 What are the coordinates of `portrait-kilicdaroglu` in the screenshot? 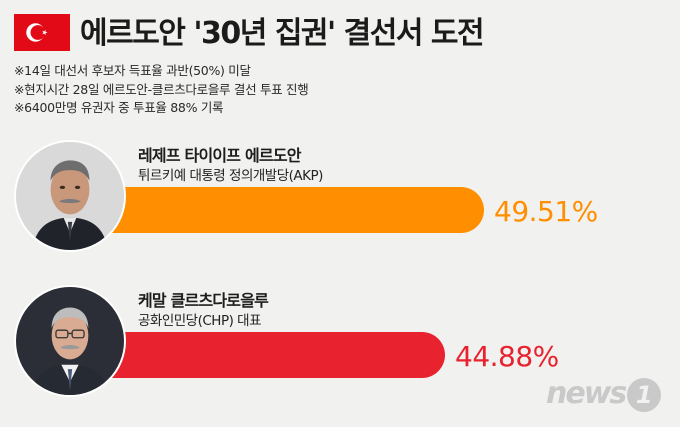 It's located at (70, 341).